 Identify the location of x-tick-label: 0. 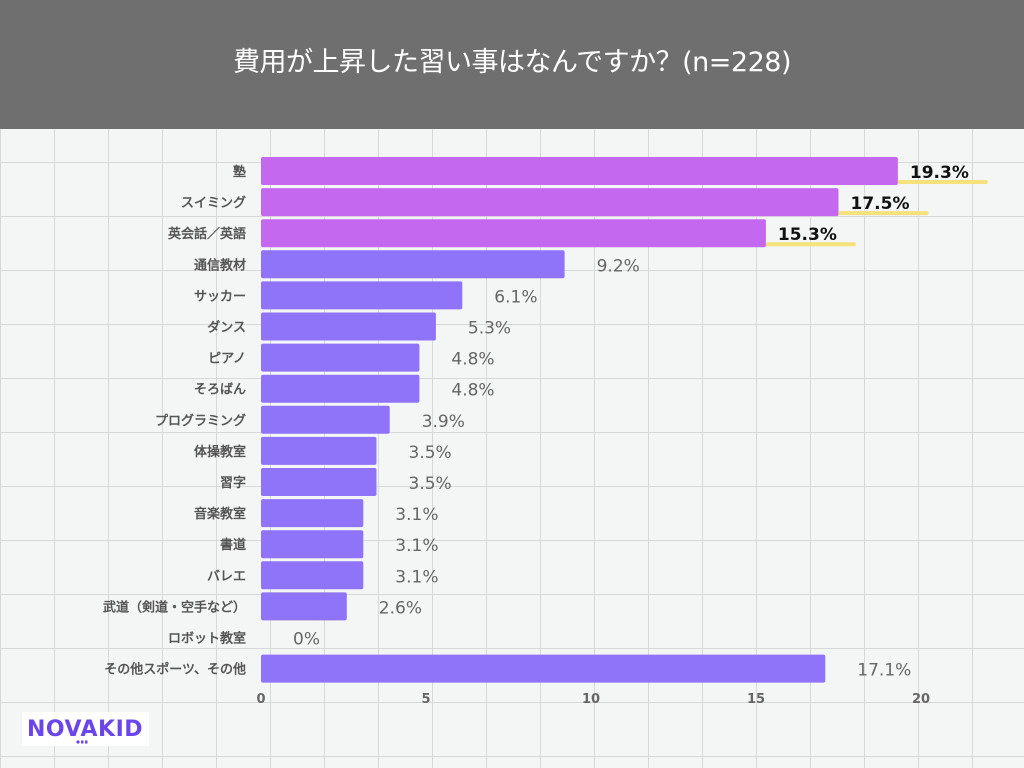
(260, 699).